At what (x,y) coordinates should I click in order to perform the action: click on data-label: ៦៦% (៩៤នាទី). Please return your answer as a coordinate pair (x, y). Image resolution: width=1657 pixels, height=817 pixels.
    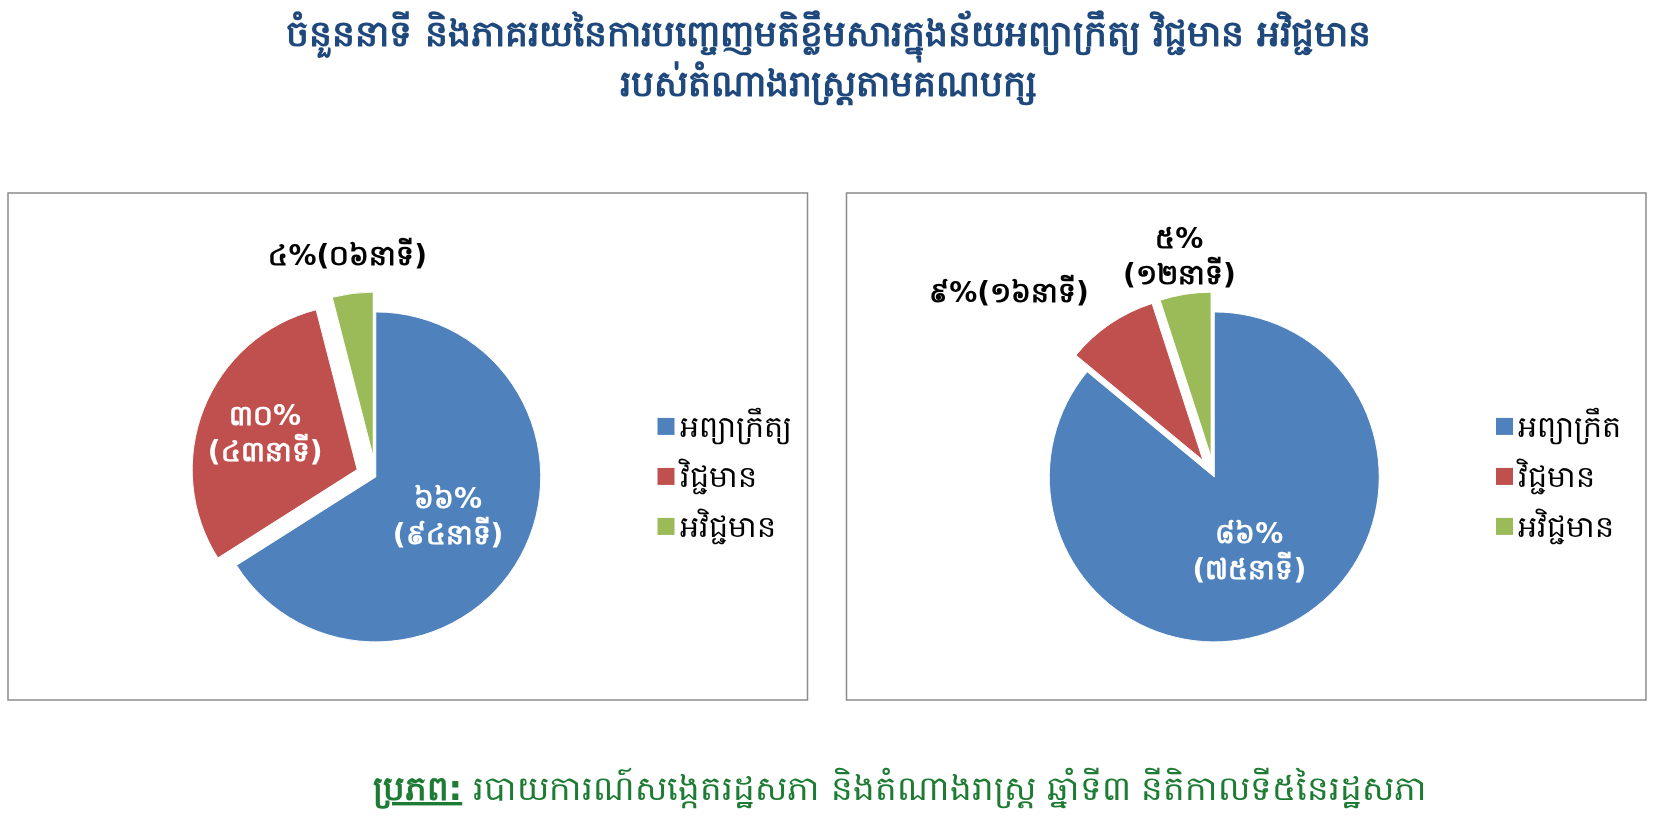
    Looking at the image, I should click on (448, 517).